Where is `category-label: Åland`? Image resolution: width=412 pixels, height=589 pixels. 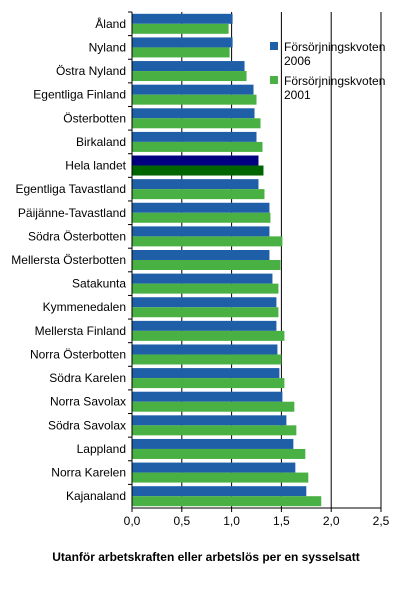 category-label: Åland is located at coordinates (110, 23).